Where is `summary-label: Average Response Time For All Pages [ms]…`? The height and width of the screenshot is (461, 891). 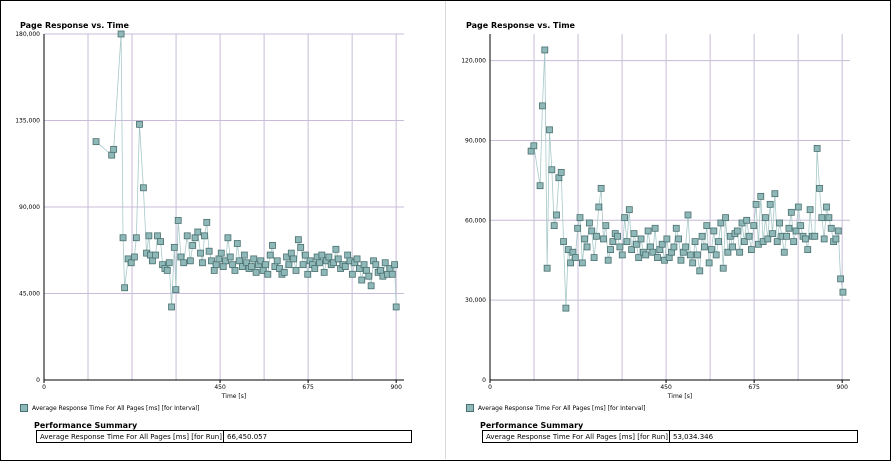 summary-label: Average Response Time For All Pages [ms]… is located at coordinates (576, 436).